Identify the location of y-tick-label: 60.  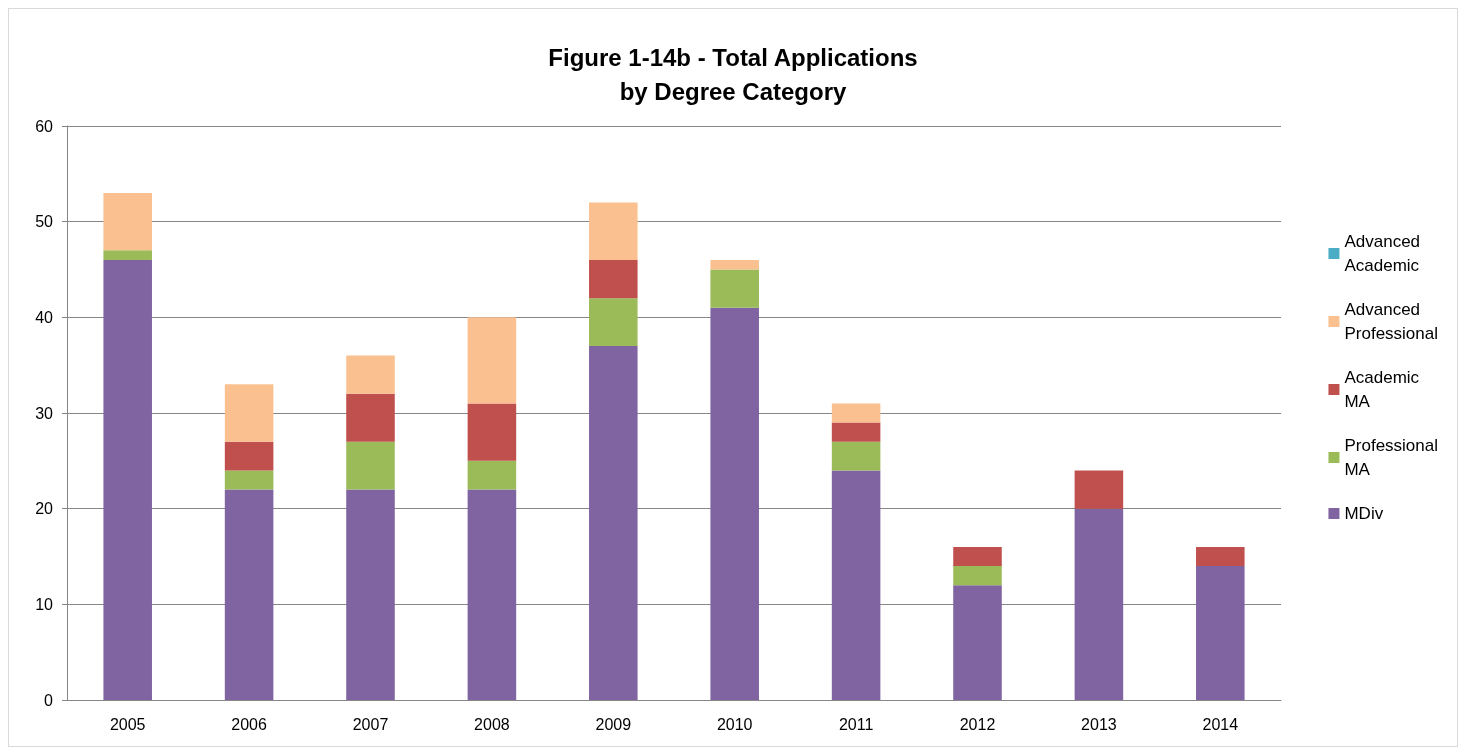
(44, 126).